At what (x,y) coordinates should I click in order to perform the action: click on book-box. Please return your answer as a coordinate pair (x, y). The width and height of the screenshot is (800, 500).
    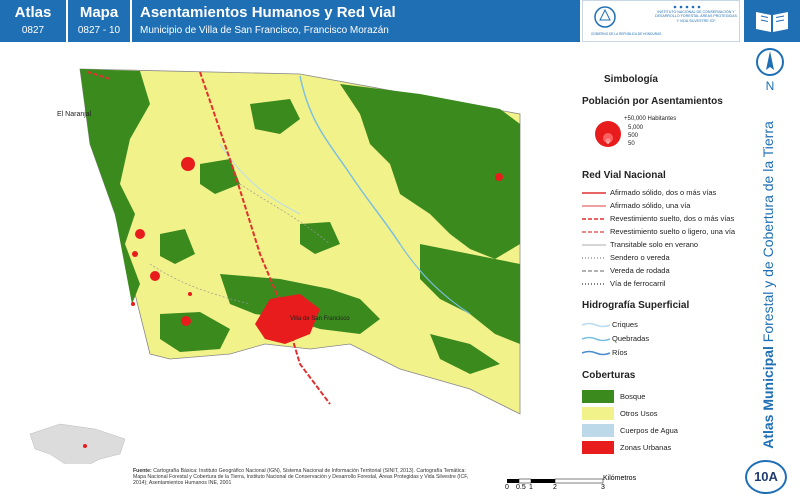
    Looking at the image, I should click on (772, 21).